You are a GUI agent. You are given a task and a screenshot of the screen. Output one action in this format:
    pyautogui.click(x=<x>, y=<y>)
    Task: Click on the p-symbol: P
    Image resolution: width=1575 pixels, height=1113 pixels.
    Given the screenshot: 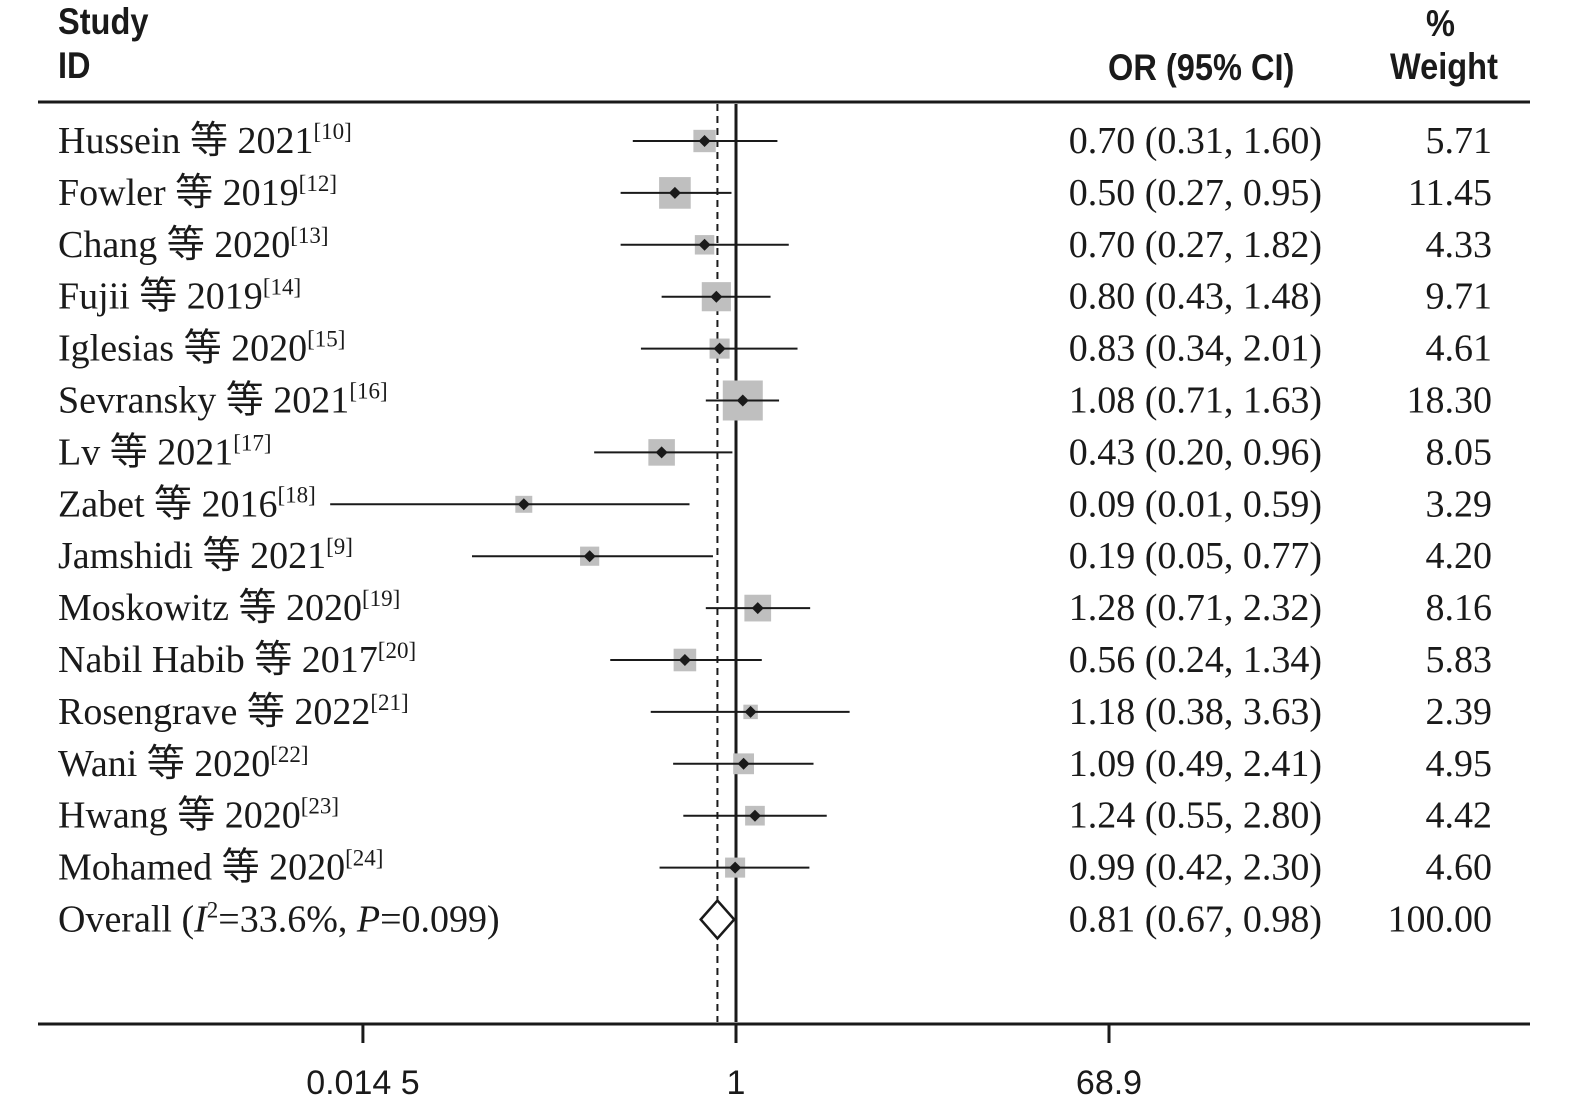 What is the action you would take?
    pyautogui.click(x=368, y=920)
    